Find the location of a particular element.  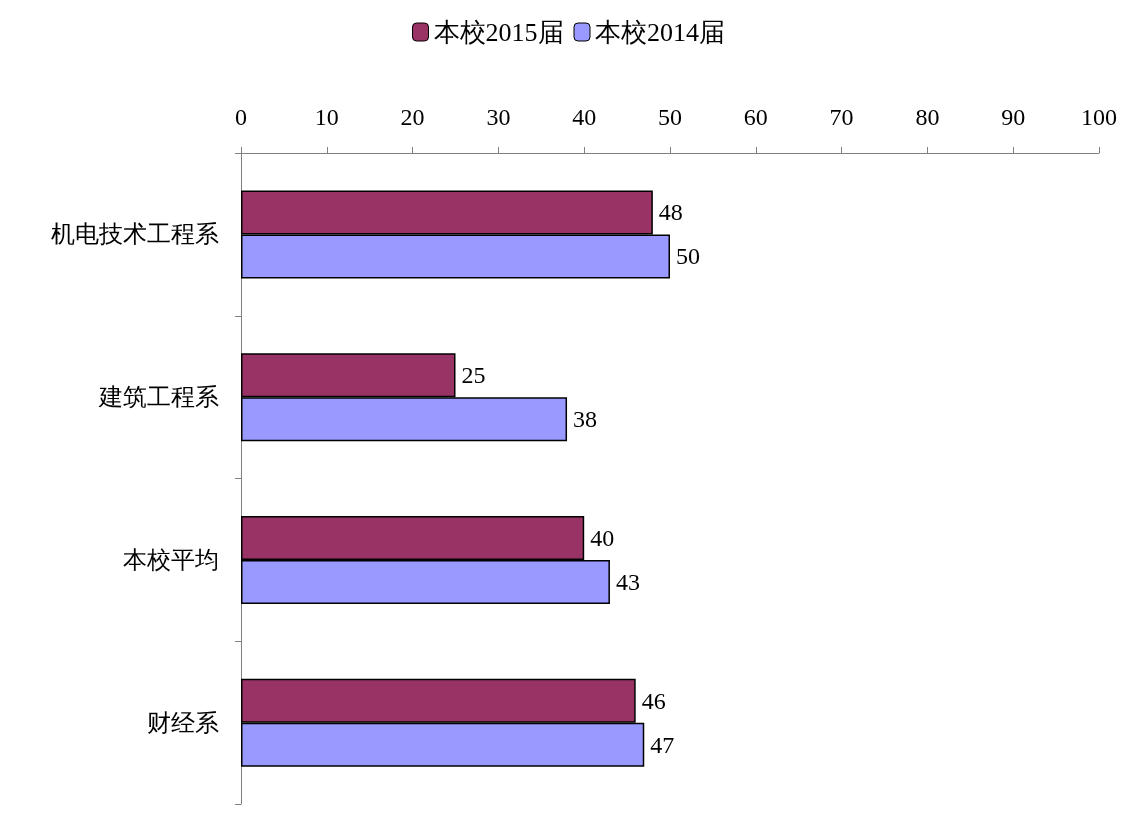

y-tick-label: 财经系 is located at coordinates (183, 722).